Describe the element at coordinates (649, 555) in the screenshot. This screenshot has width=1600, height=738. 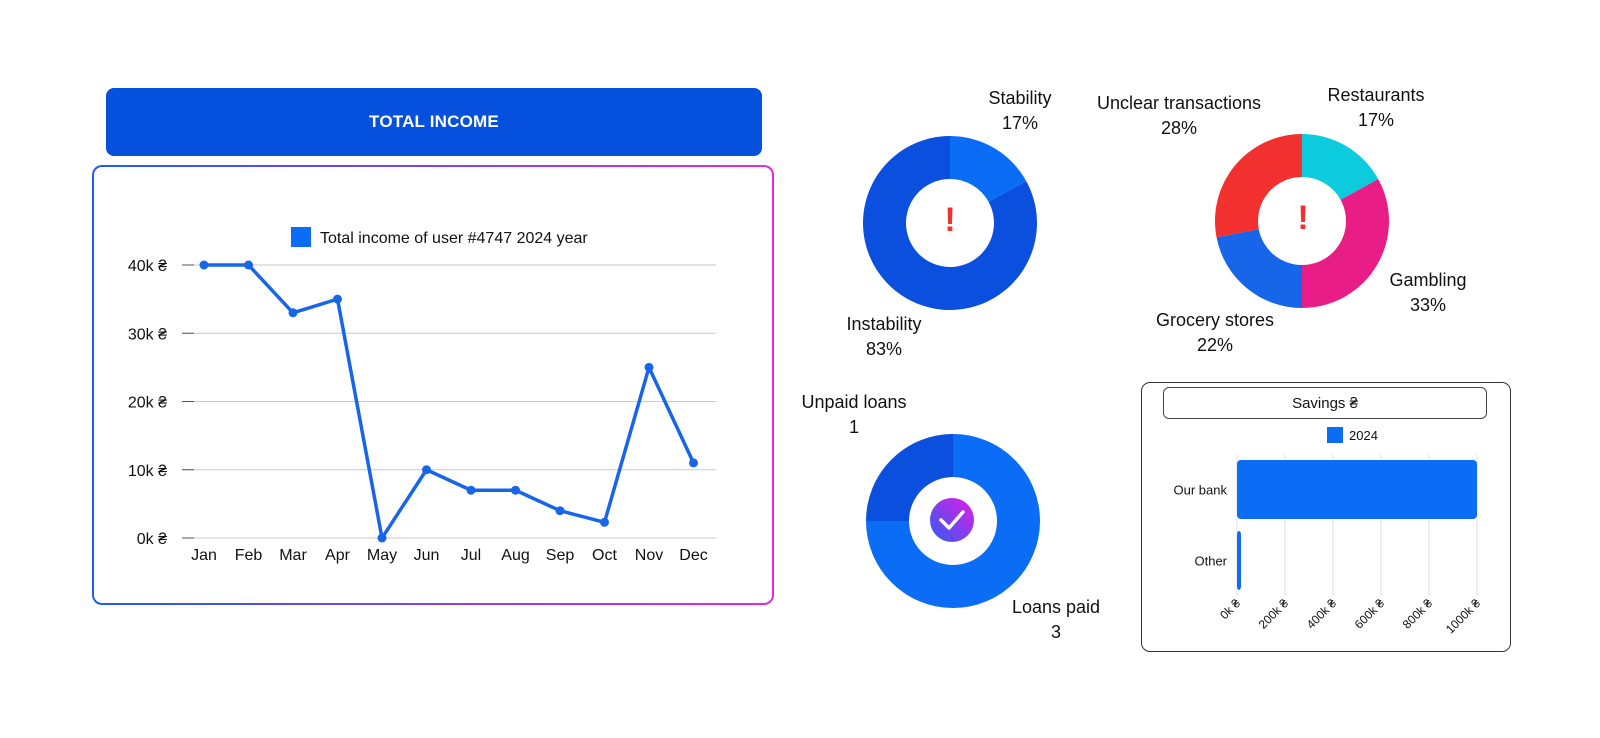
I see `x-tick-label: Nov` at that location.